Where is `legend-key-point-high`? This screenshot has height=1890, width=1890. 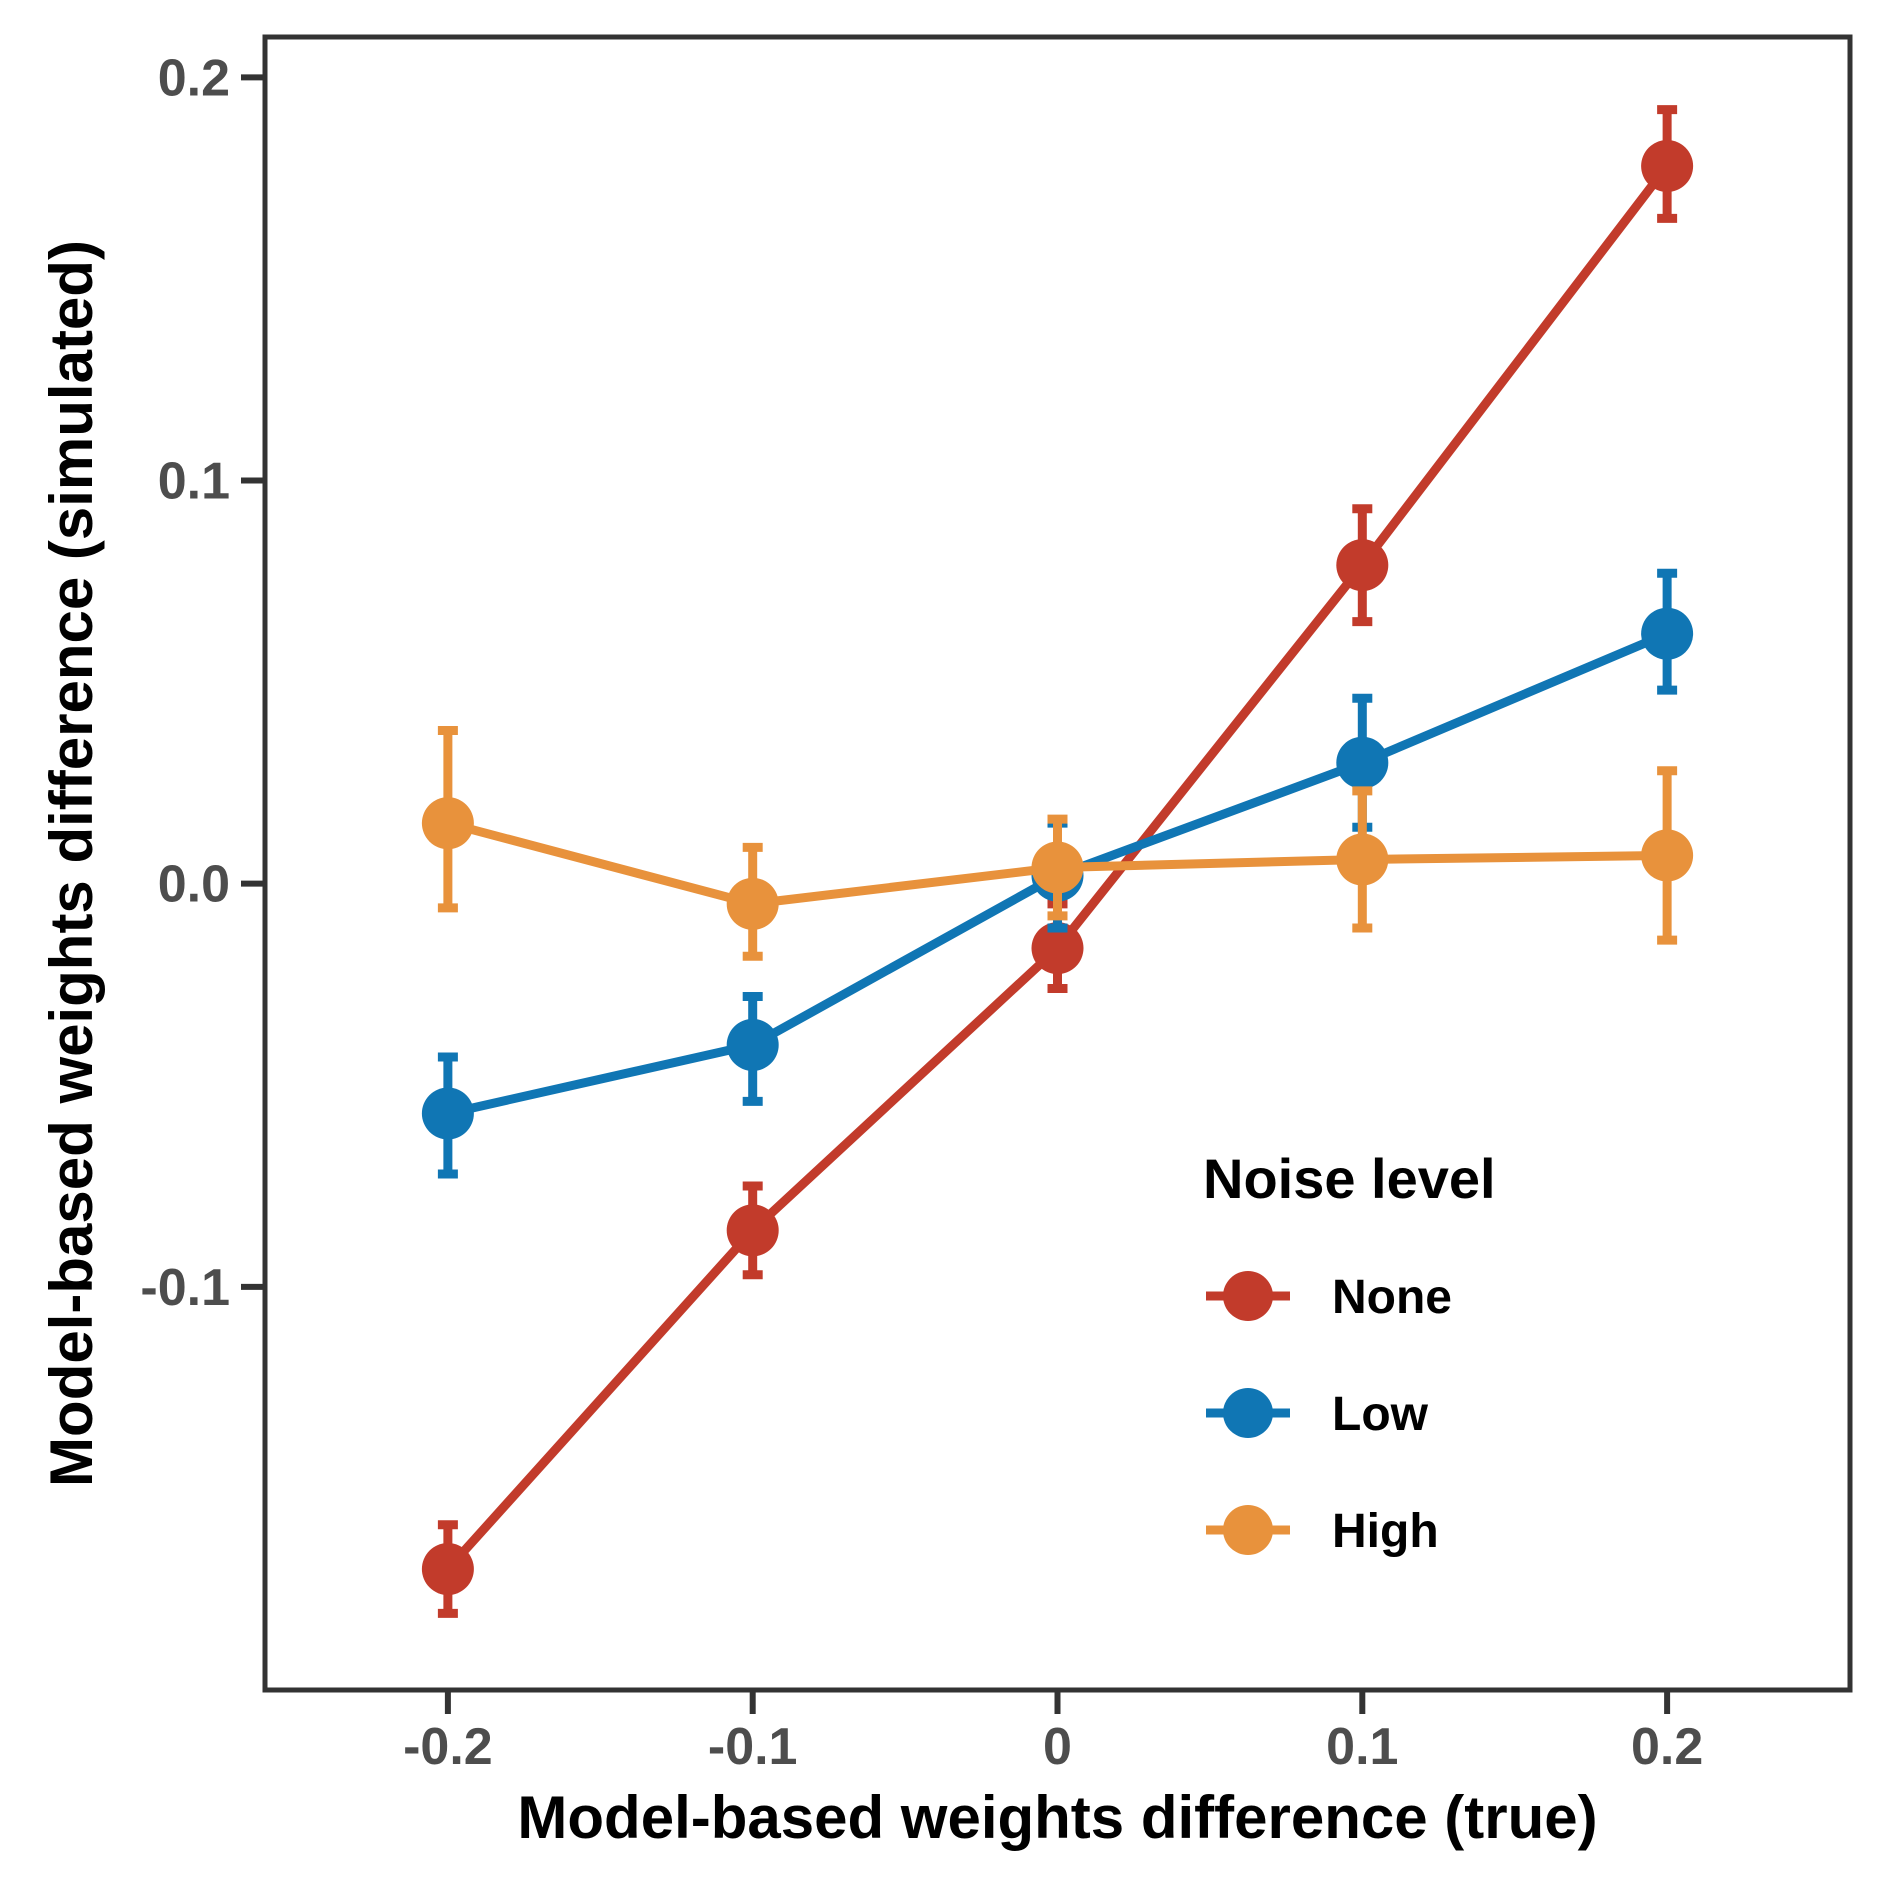 legend-key-point-high is located at coordinates (1248, 1530).